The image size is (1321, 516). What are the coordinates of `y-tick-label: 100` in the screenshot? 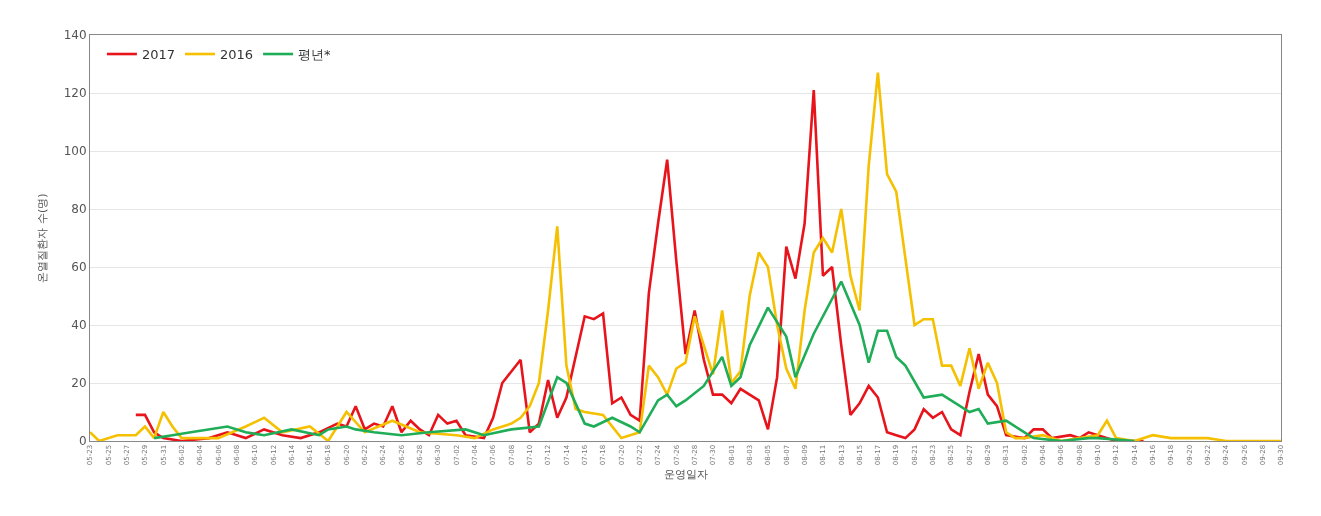 It's located at (75, 151).